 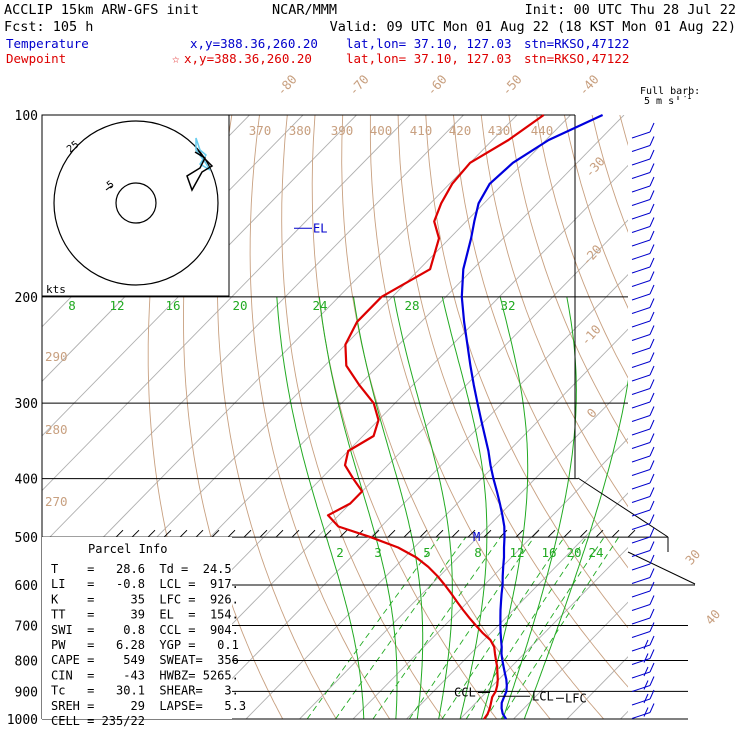 I want to click on legend-temperature: Temperature, so click(x=47, y=43).